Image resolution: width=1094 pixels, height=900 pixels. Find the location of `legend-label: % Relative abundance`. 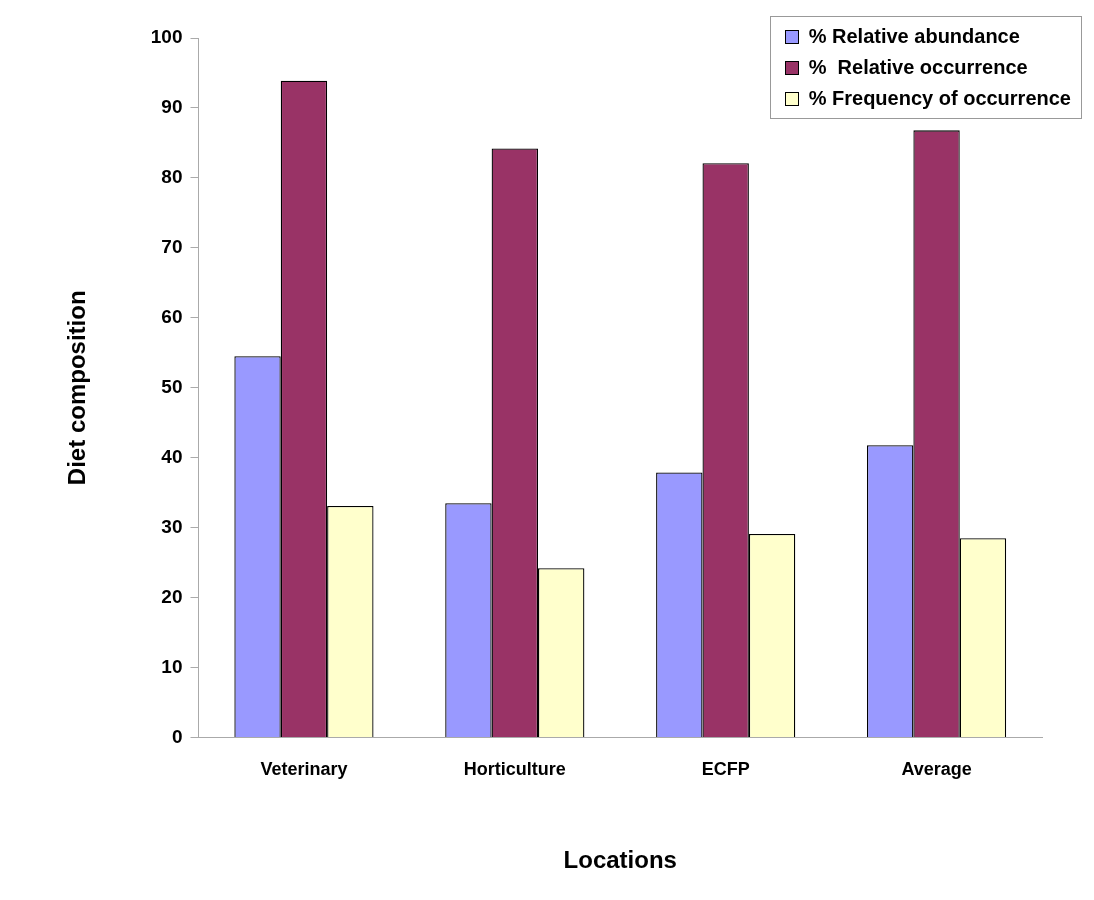

legend-label: % Relative abundance is located at coordinates (914, 36).